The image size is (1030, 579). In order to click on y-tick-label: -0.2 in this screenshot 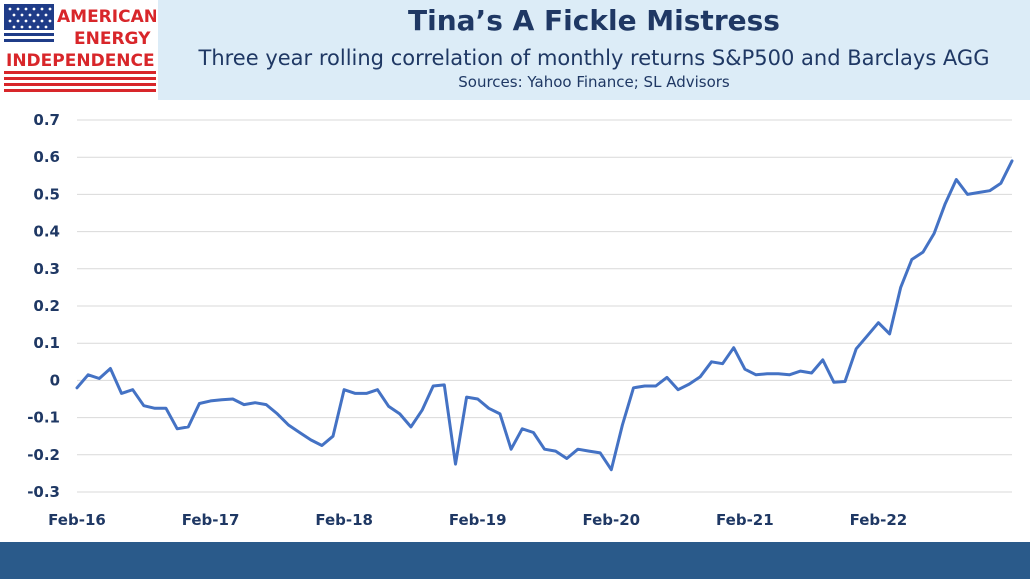, I will do `click(43, 455)`.